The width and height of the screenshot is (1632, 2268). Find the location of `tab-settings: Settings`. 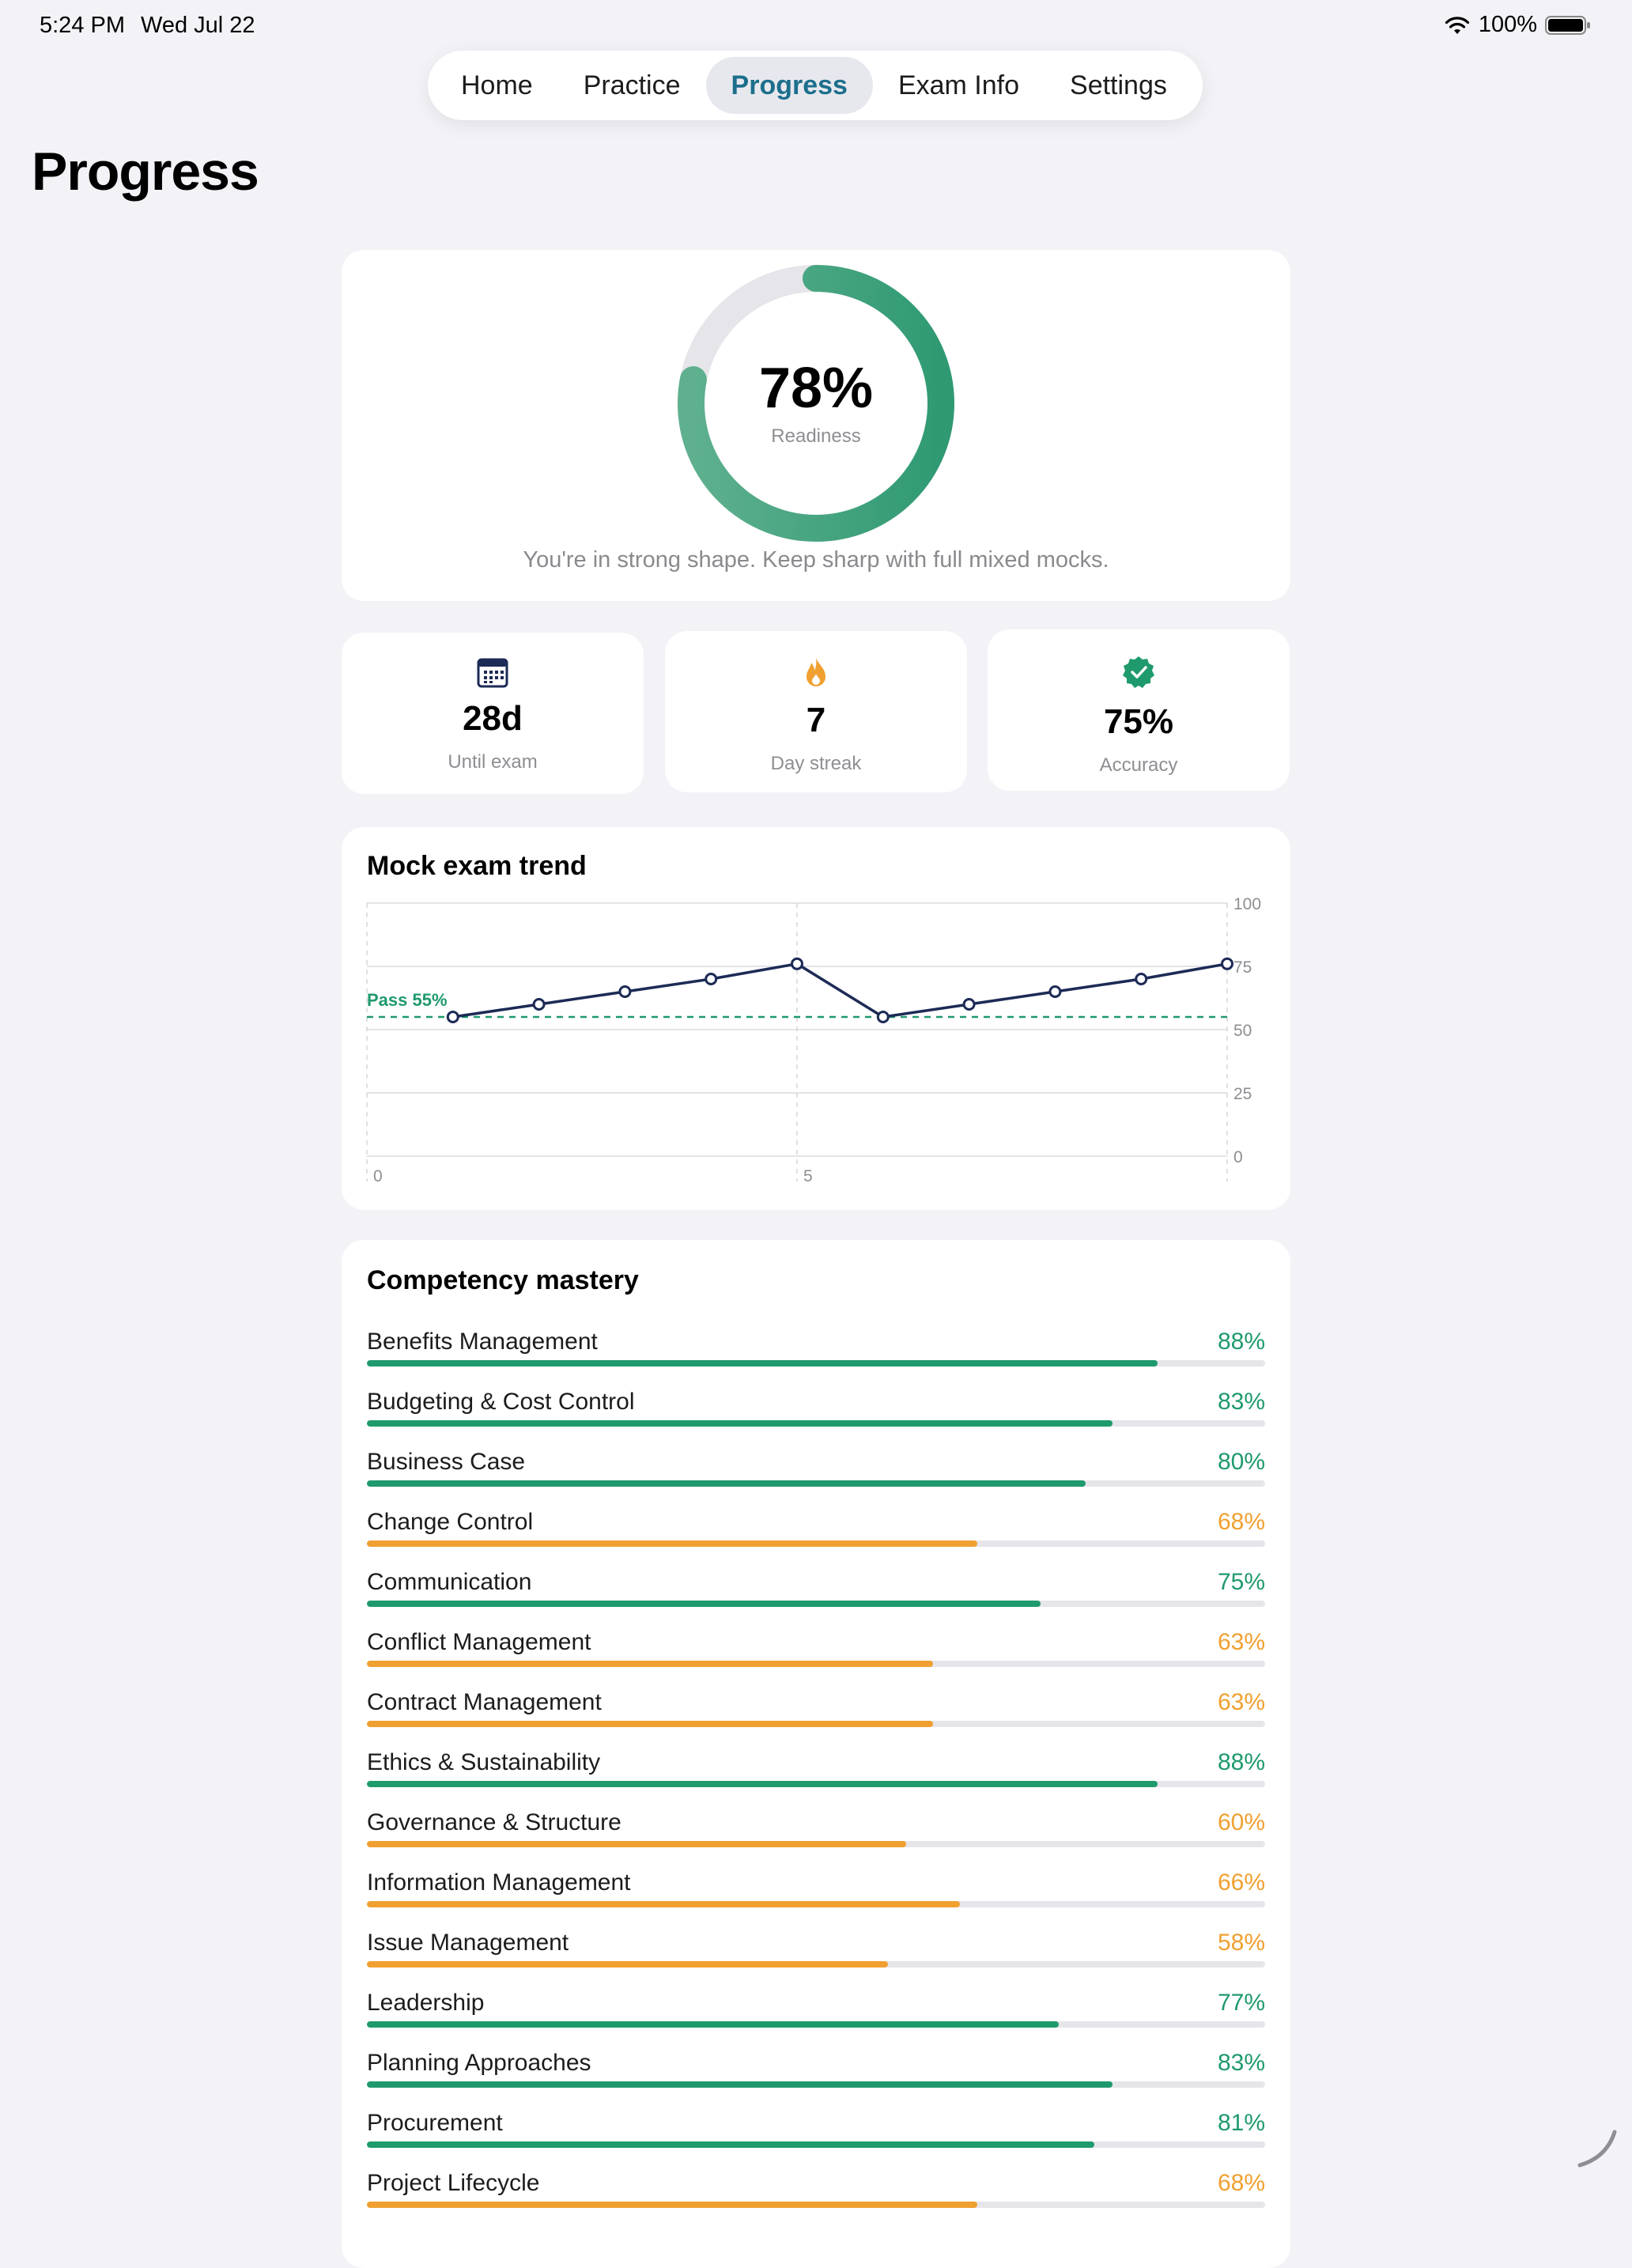

tab-settings: Settings is located at coordinates (1118, 85).